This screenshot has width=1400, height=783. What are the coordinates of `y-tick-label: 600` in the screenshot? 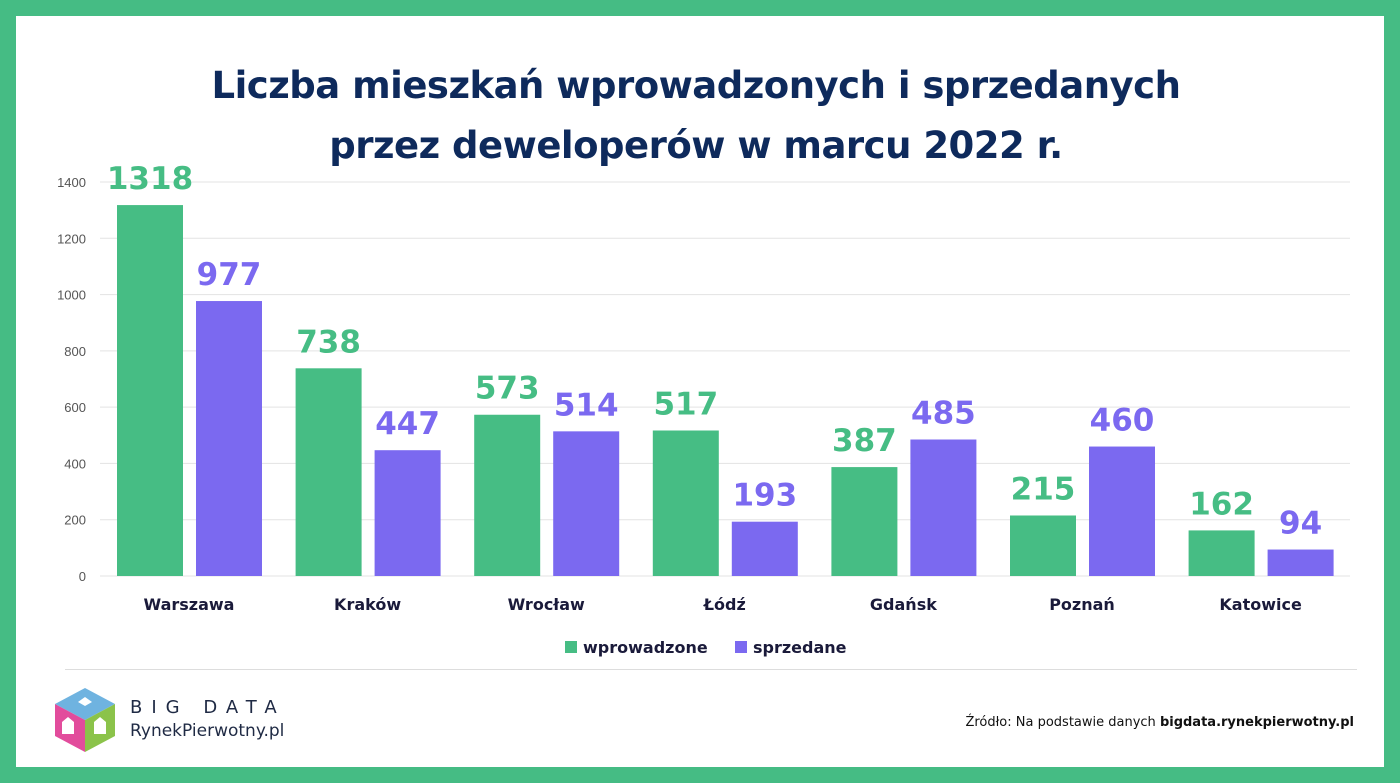 It's located at (75, 407).